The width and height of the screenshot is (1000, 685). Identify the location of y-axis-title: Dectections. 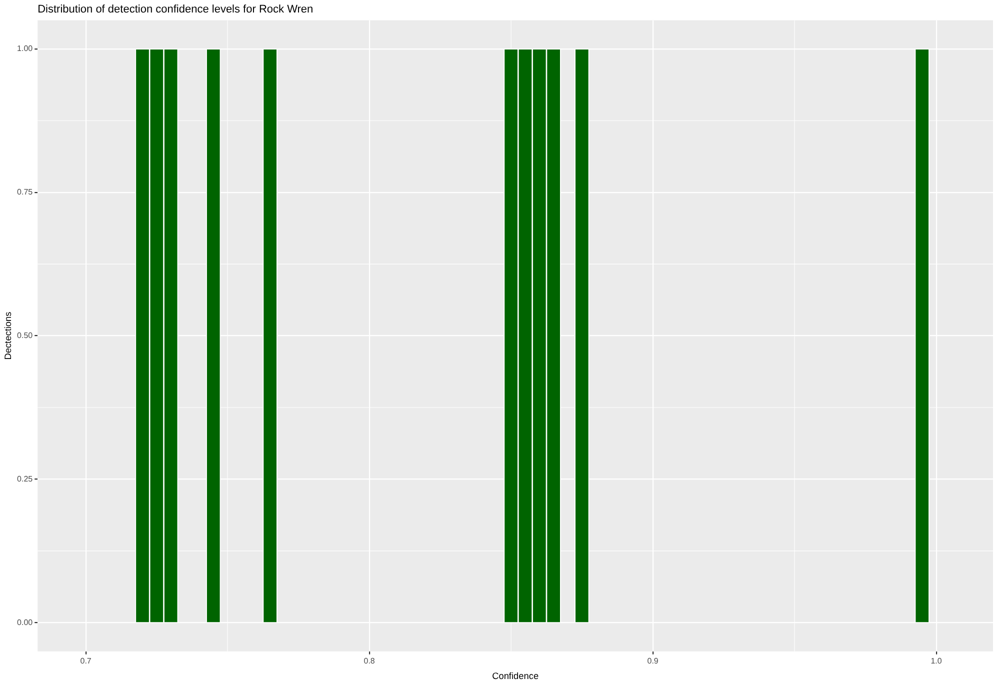
(8, 335).